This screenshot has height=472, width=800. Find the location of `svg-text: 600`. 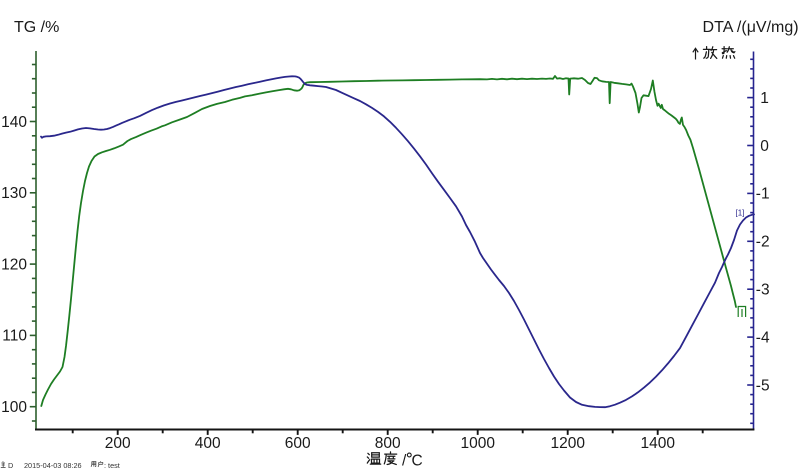

svg-text: 600 is located at coordinates (298, 443).